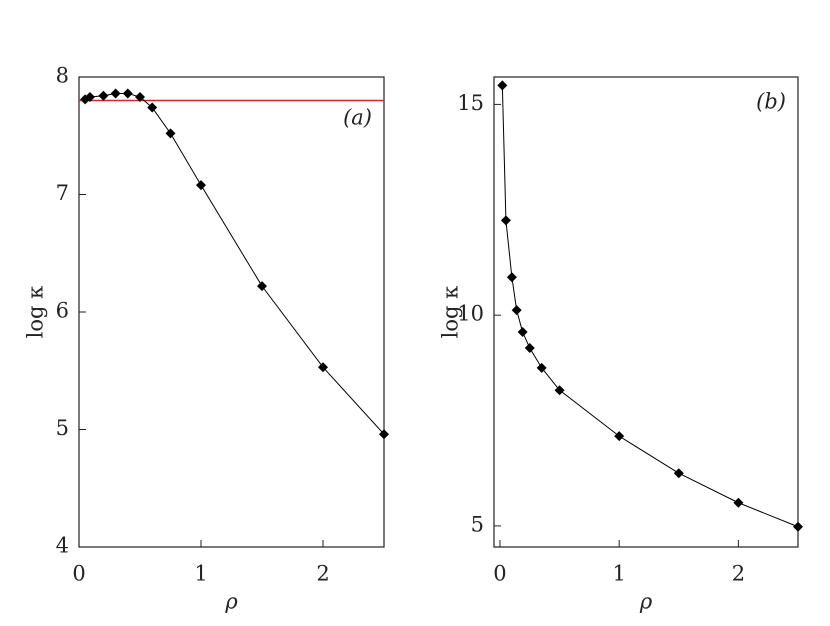 The width and height of the screenshot is (830, 626). Describe the element at coordinates (62, 546) in the screenshot. I see `y-tick-label: 4` at that location.